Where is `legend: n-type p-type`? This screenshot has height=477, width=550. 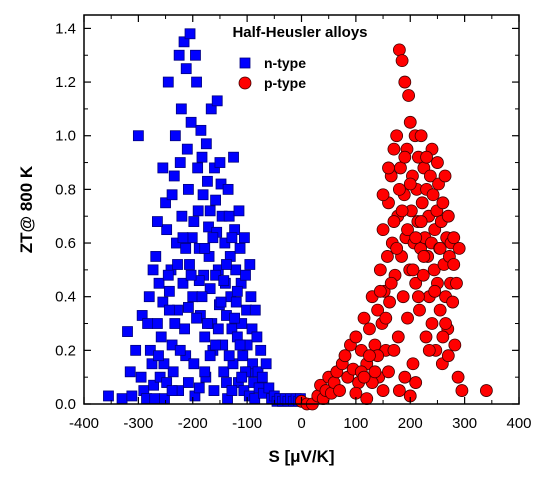 legend: n-type p-type is located at coordinates (272, 73).